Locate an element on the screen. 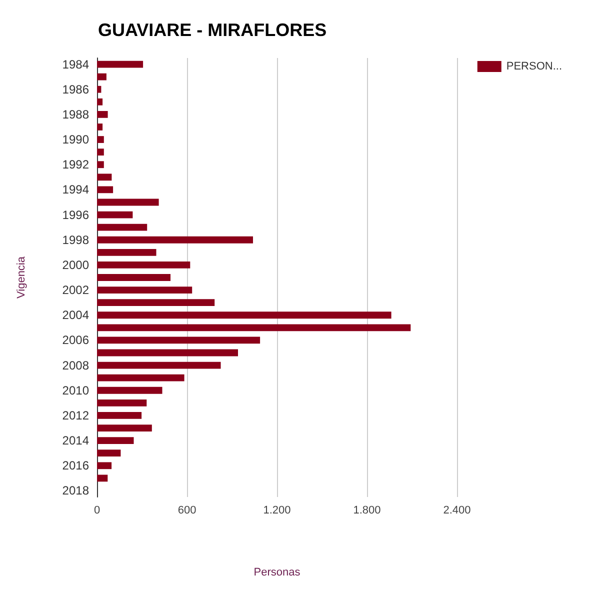 This screenshot has height=591, width=595. y-tick-label: 2000 is located at coordinates (76, 265).